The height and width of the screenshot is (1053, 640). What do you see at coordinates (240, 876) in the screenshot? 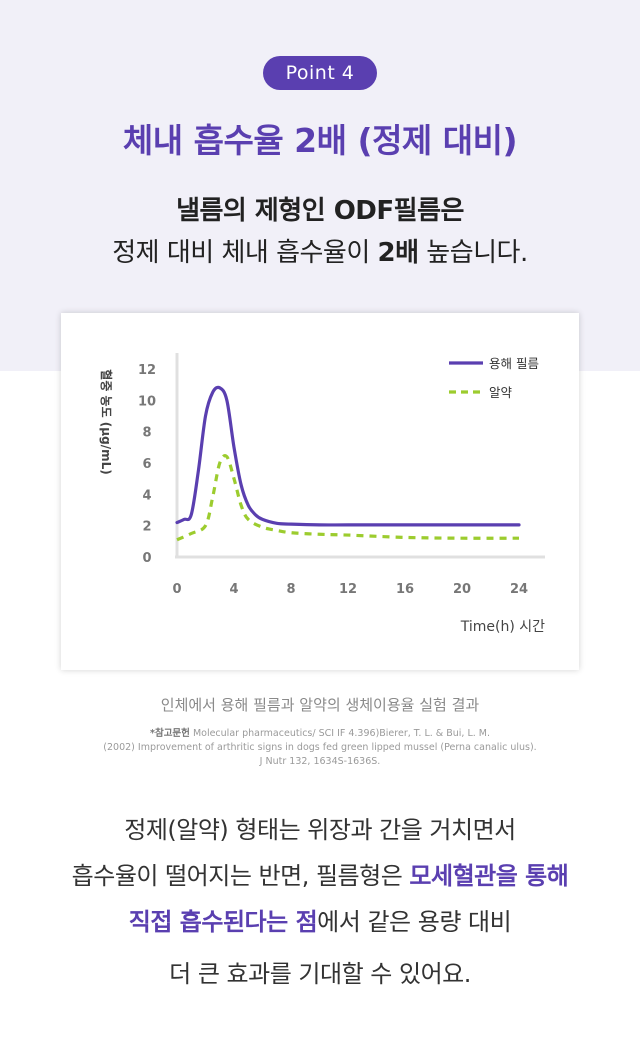
I see `body-line-2-pre: 흡수율이 떨어지는 반면, 필름형은` at bounding box center [240, 876].